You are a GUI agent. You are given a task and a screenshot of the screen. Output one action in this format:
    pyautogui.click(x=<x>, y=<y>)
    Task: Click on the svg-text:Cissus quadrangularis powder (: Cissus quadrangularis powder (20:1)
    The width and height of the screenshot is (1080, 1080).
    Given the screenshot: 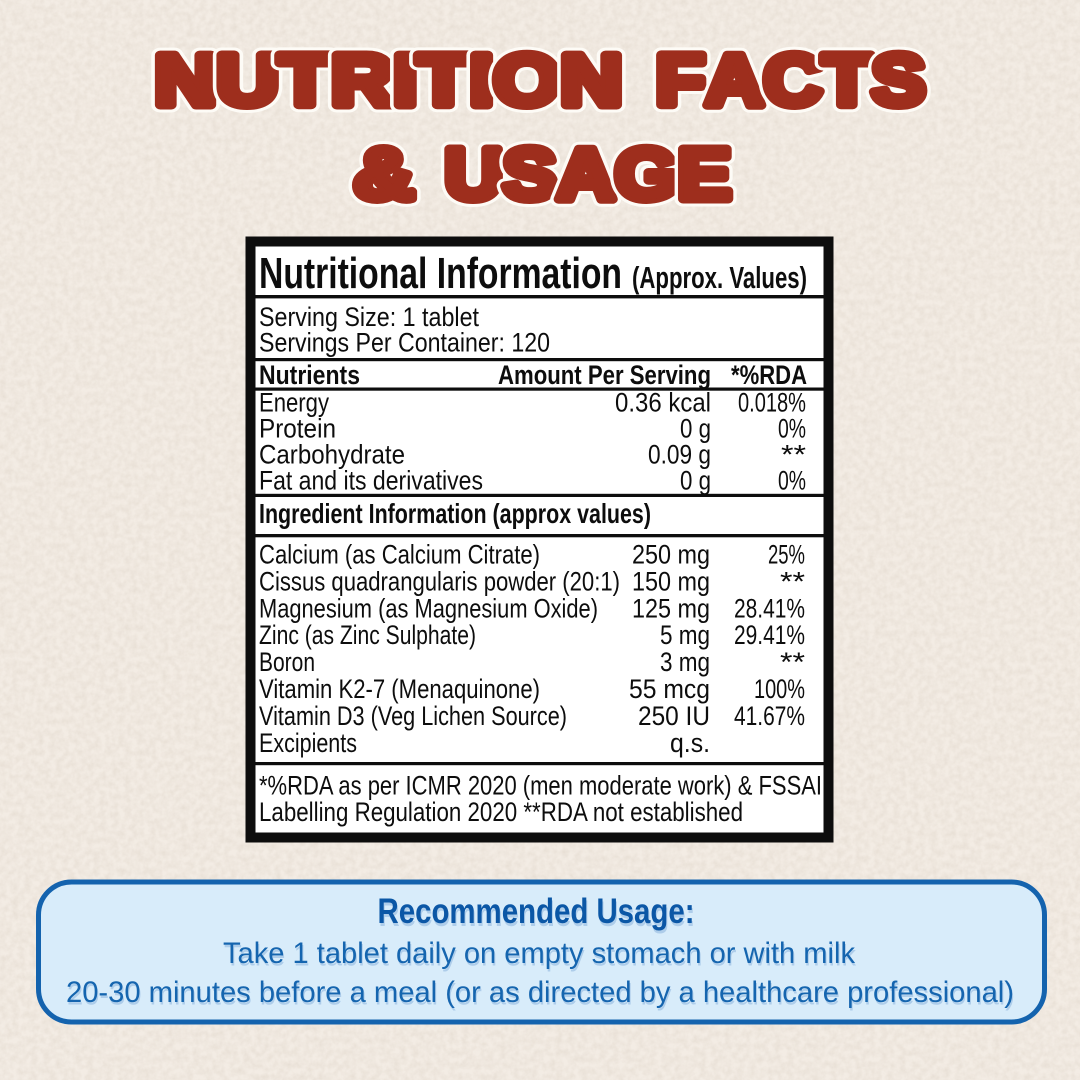 What is the action you would take?
    pyautogui.click(x=439, y=581)
    